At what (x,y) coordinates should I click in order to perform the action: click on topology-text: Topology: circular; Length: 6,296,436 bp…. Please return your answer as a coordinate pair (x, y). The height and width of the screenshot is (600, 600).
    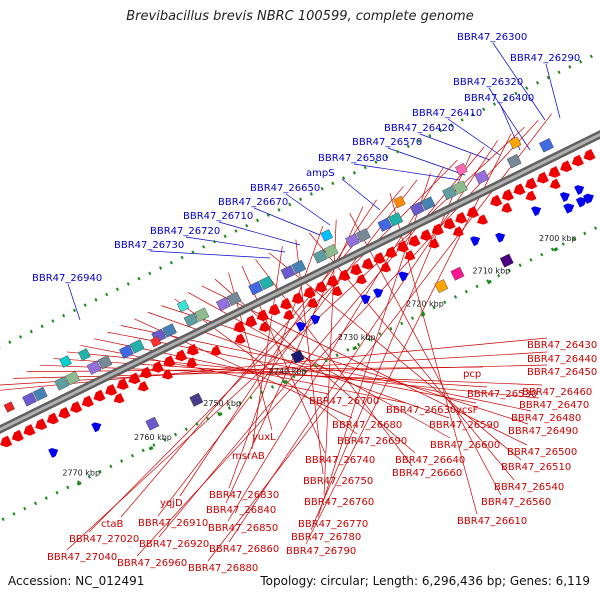
    Looking at the image, I should click on (425, 581).